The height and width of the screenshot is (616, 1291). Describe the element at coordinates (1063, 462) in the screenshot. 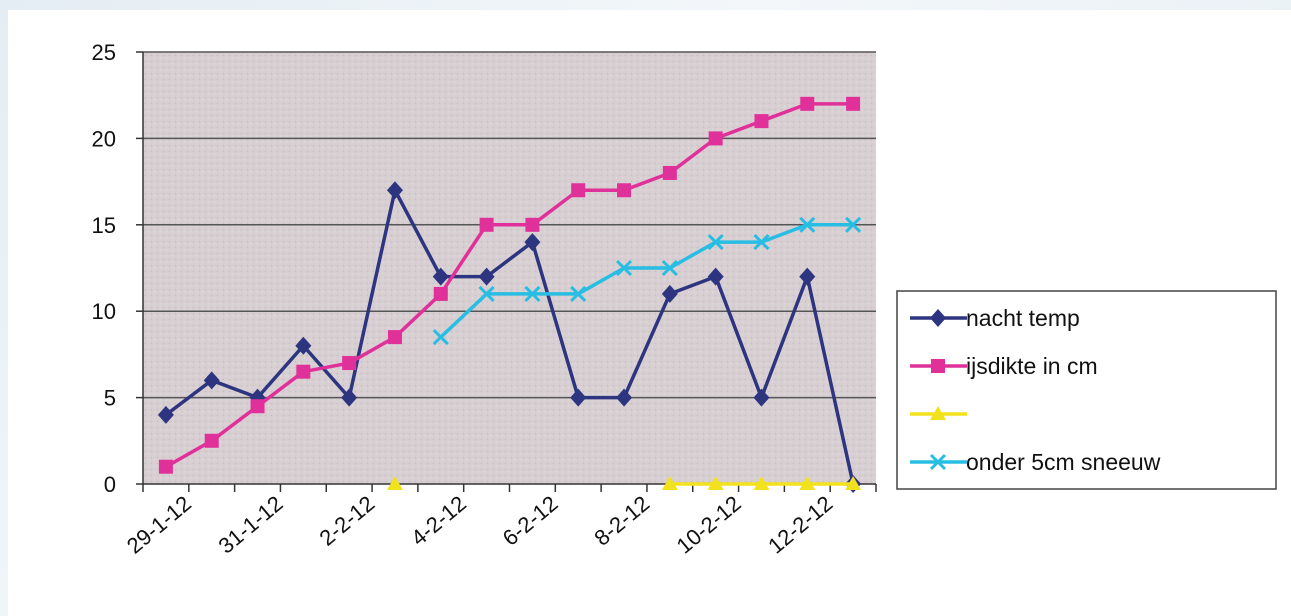

I see `legend-label: onder 5cm sneeuw` at that location.